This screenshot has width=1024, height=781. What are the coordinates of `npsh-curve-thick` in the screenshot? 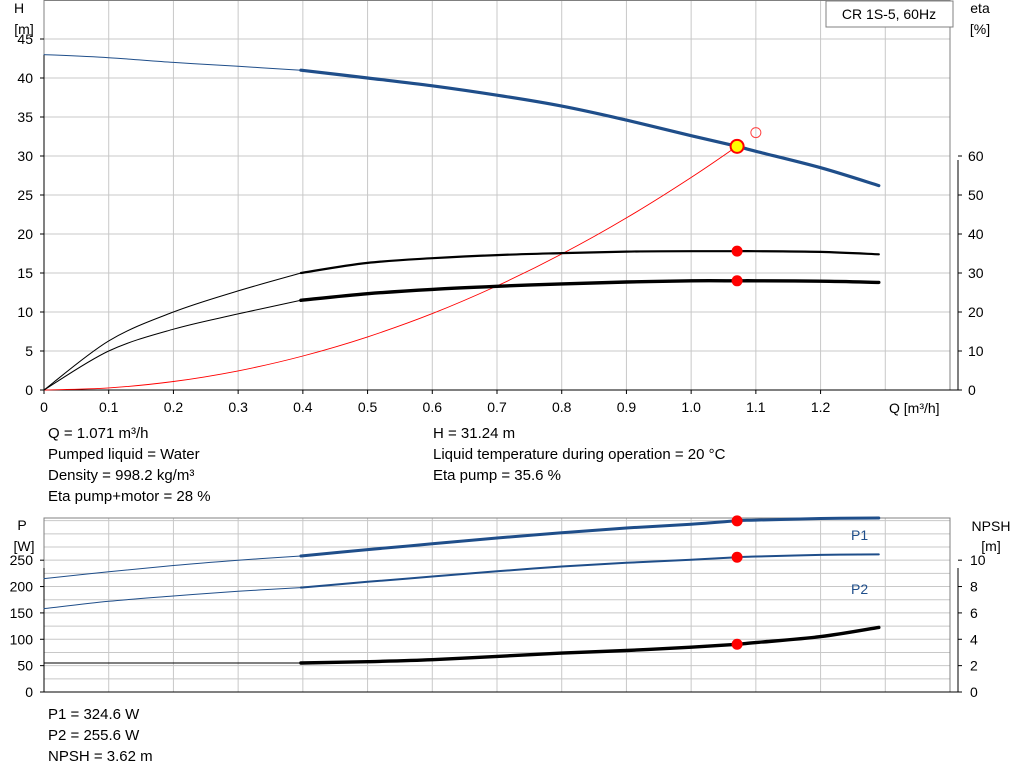 It's located at (590, 645).